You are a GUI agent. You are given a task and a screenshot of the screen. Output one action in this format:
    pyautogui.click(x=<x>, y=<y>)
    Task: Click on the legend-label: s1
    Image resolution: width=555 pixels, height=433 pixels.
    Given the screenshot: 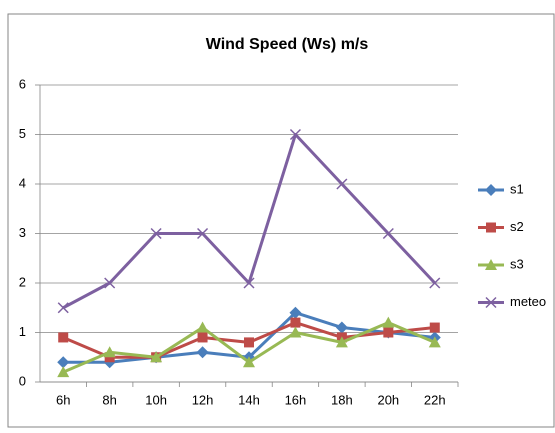 What is the action you would take?
    pyautogui.click(x=517, y=188)
    